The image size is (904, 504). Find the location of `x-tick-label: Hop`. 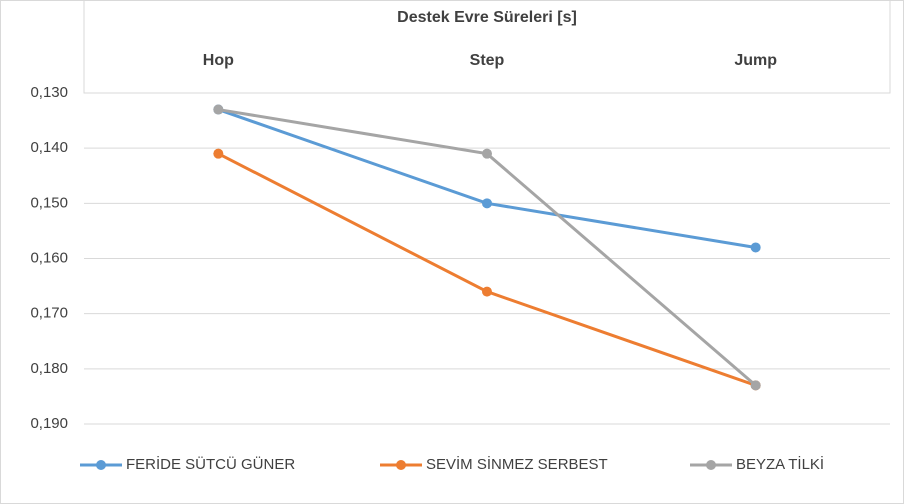

x-tick-label: Hop is located at coordinates (218, 60).